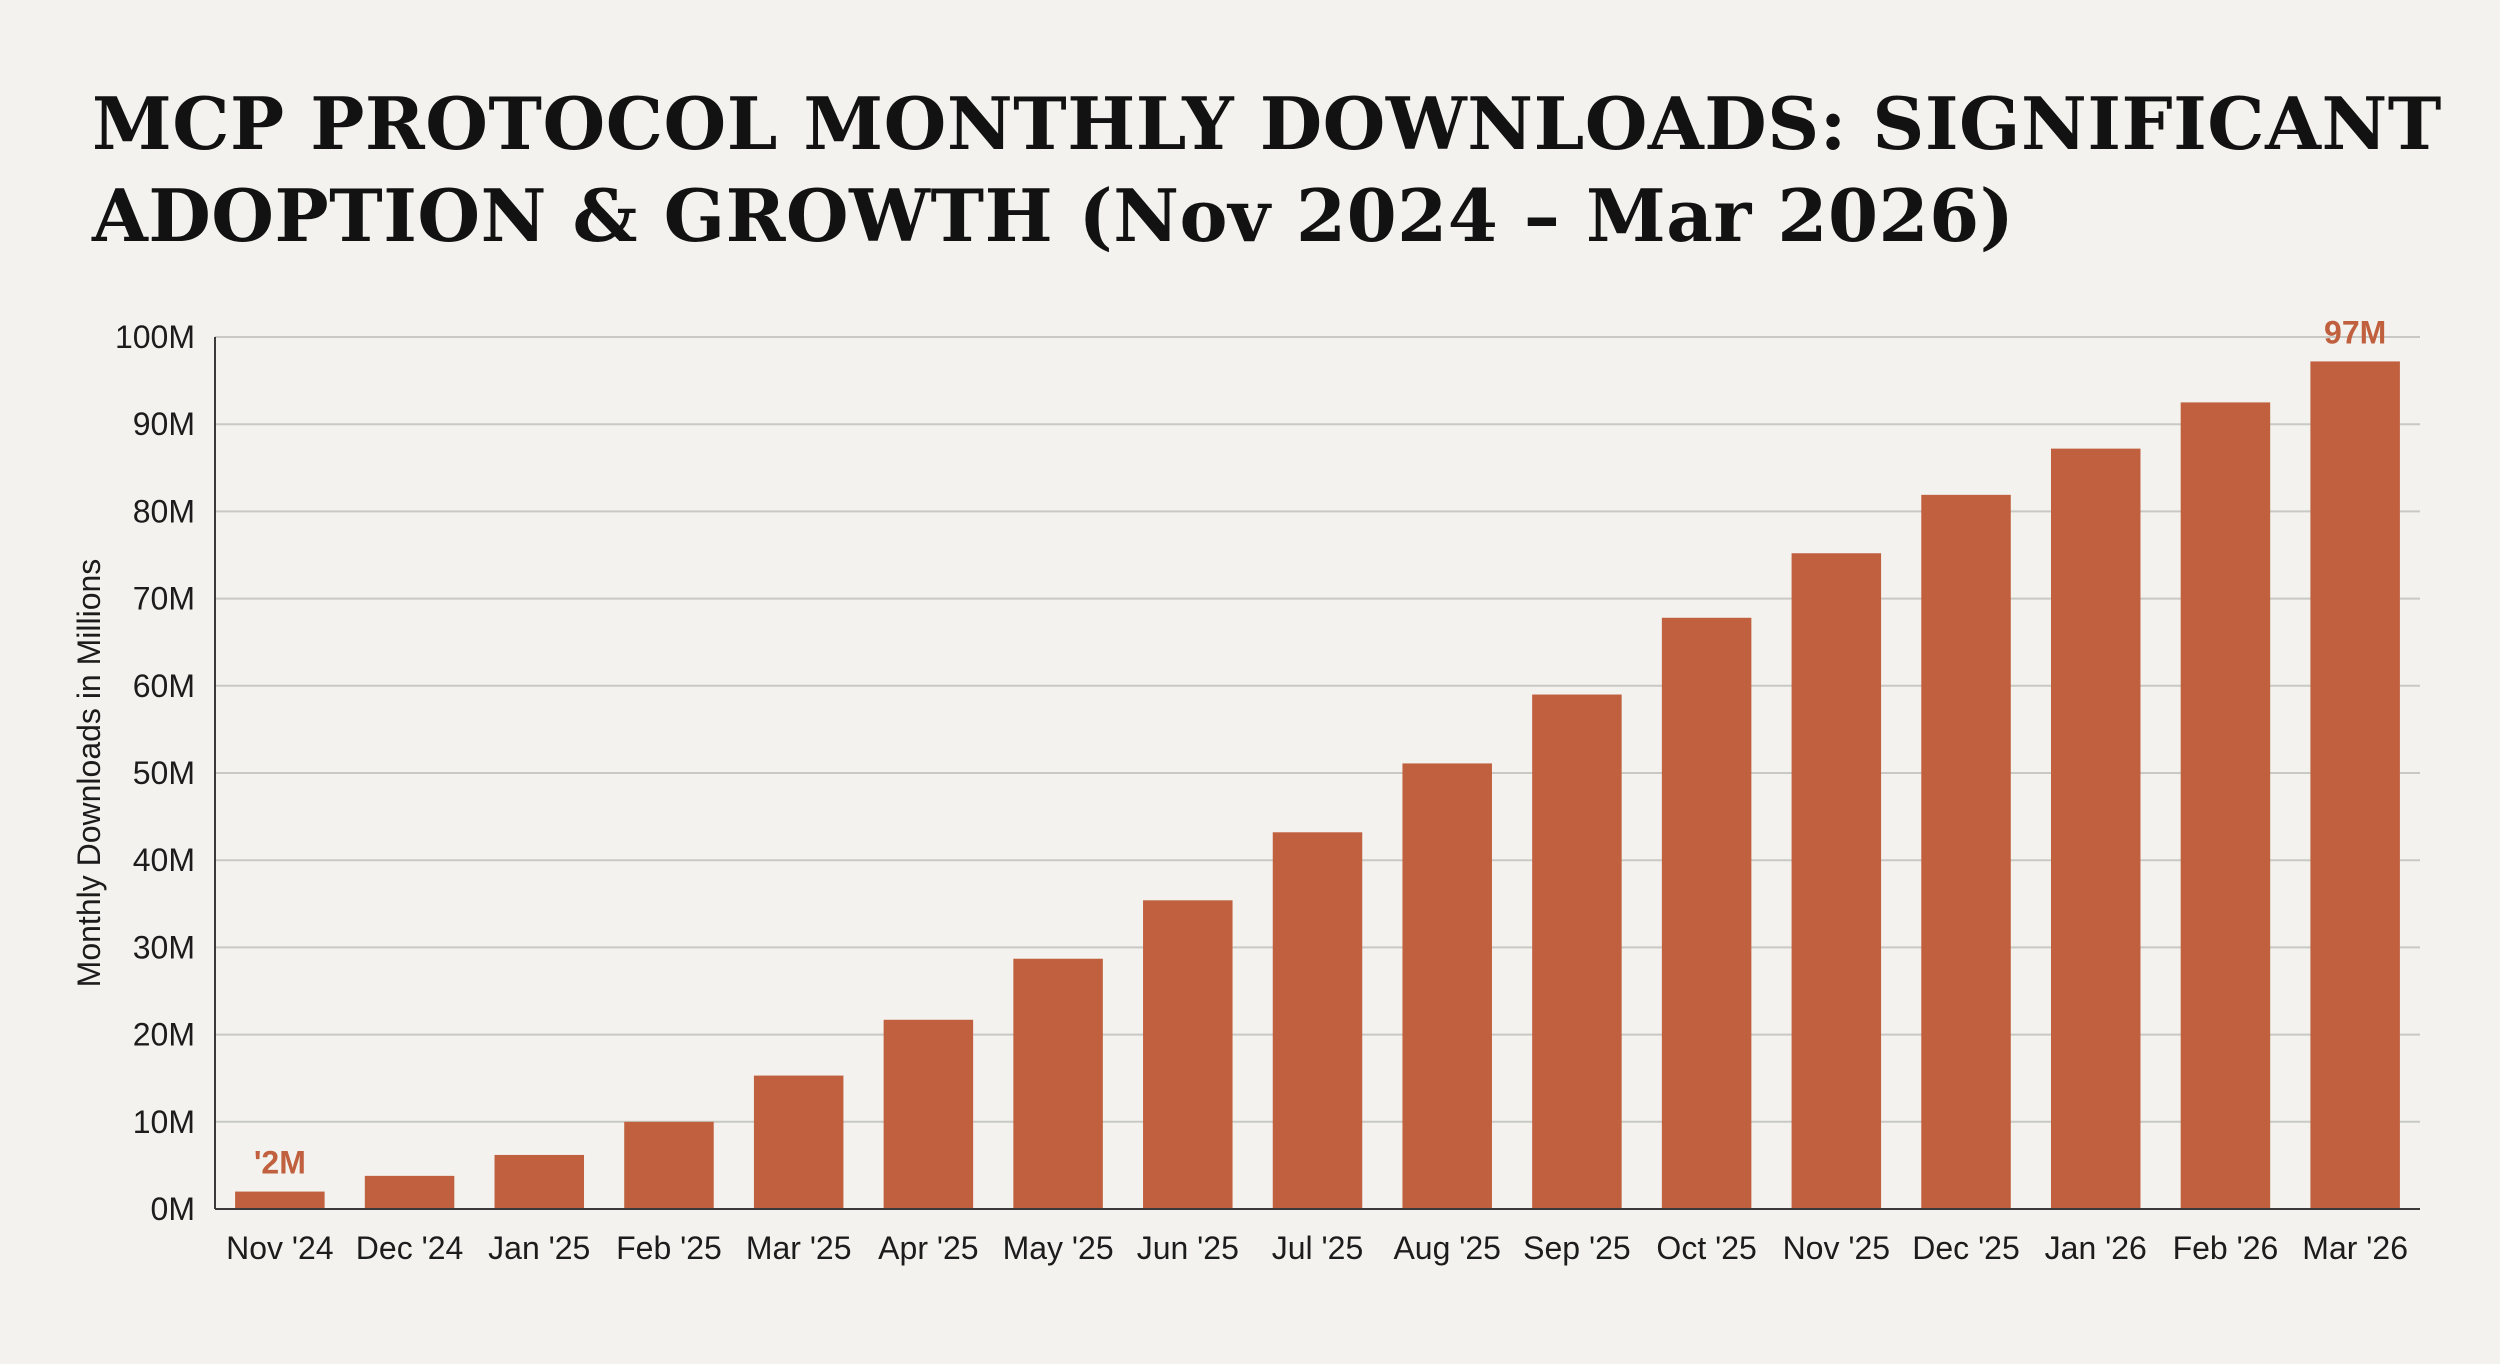  What do you see at coordinates (155, 337) in the screenshot?
I see `y-tick-label: 100M` at bounding box center [155, 337].